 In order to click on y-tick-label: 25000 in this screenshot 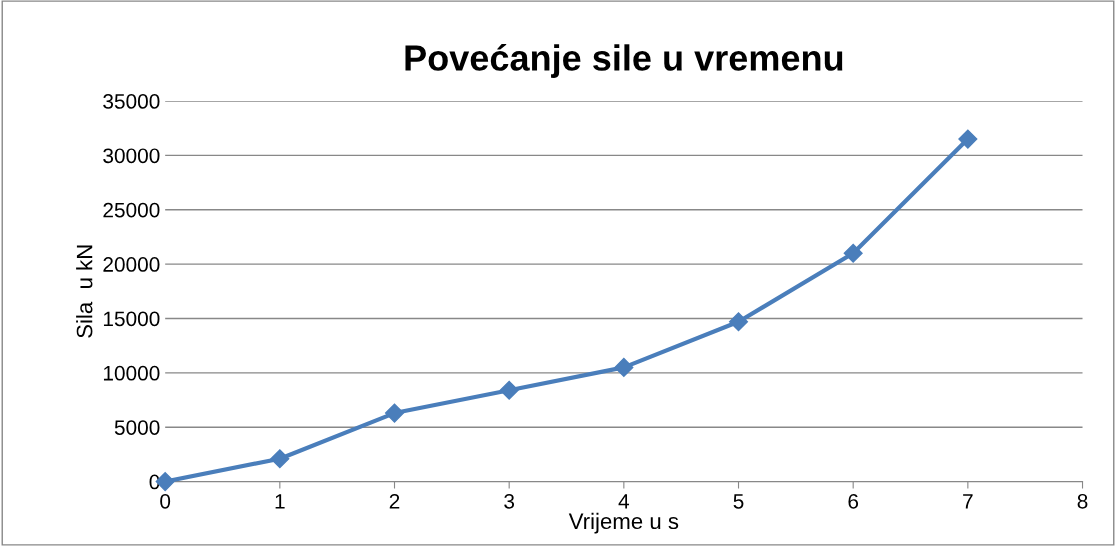, I will do `click(131, 210)`.